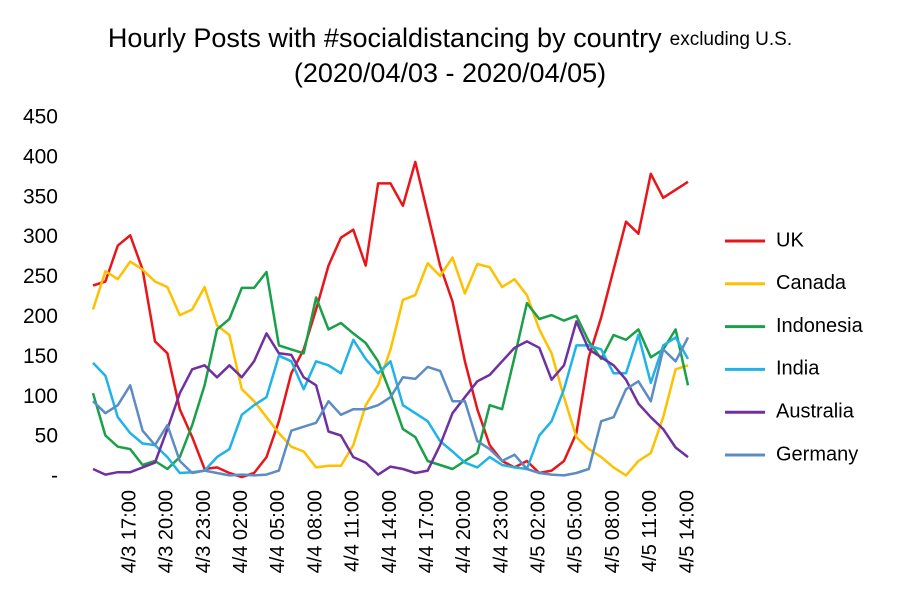  I want to click on legend-label: Indonesia, so click(820, 326).